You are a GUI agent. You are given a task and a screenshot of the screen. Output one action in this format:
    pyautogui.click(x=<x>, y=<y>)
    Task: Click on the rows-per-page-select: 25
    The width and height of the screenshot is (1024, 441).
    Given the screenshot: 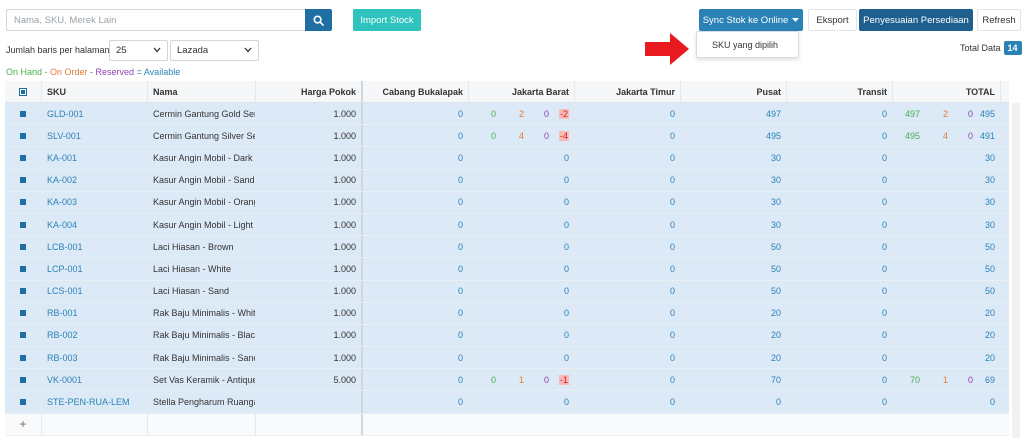 What is the action you would take?
    pyautogui.click(x=138, y=50)
    